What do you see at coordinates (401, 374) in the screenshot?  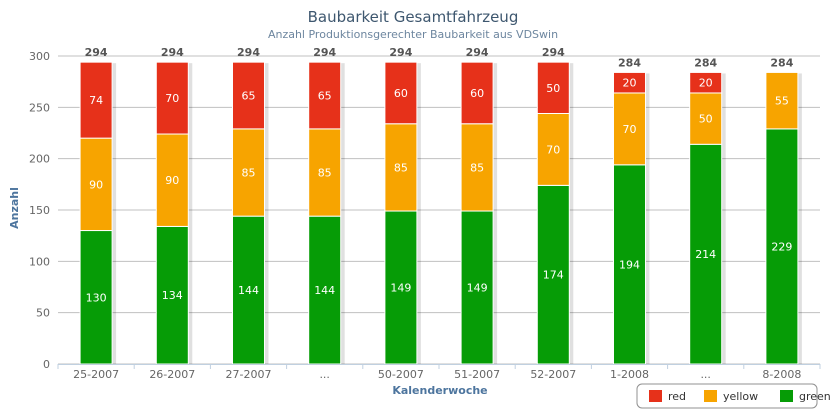 I see `x-tick-label: 50-2007` at bounding box center [401, 374].